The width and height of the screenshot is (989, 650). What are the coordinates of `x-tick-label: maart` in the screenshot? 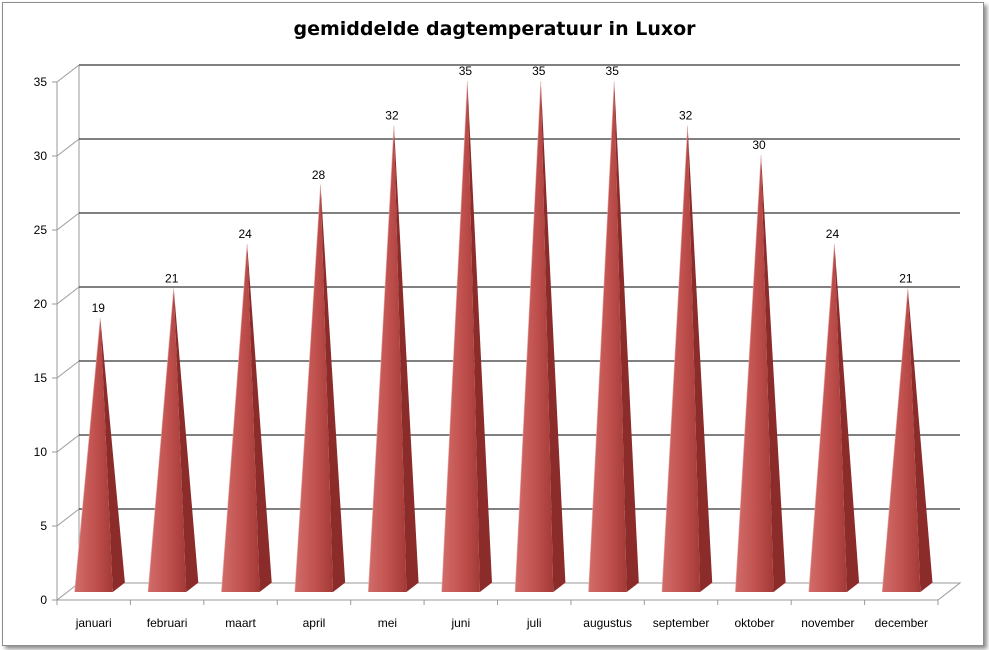 It's located at (240, 623).